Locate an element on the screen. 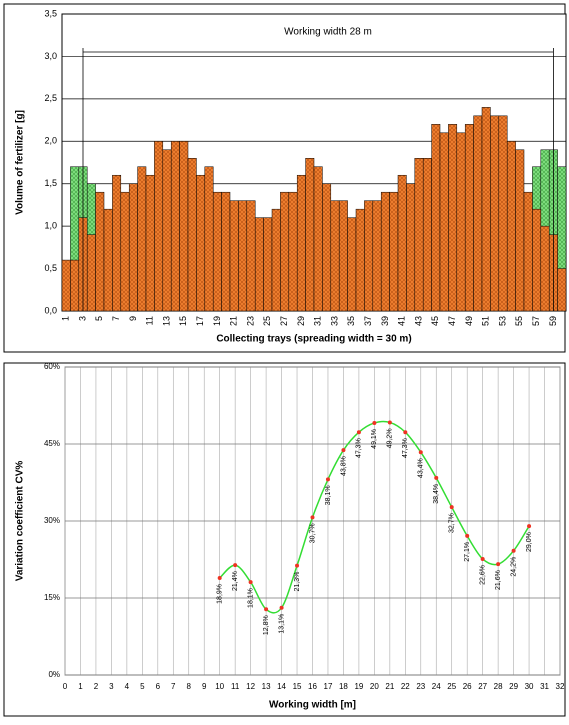  x-tick-label: 37 is located at coordinates (368, 321).